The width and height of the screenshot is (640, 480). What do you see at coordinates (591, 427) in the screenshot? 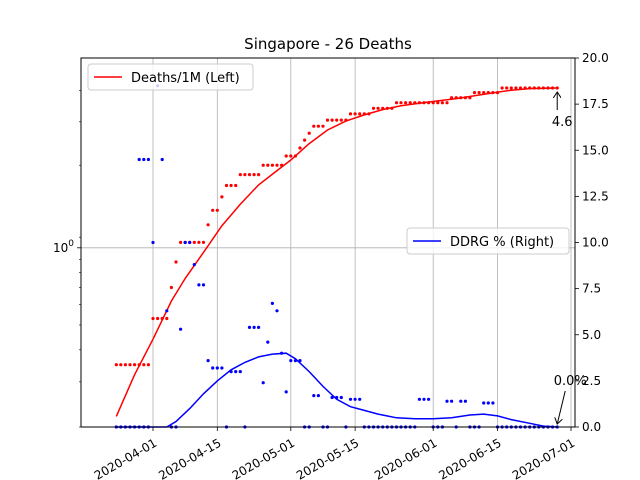
I see `y-right-tick-label: 0.0` at bounding box center [591, 427].